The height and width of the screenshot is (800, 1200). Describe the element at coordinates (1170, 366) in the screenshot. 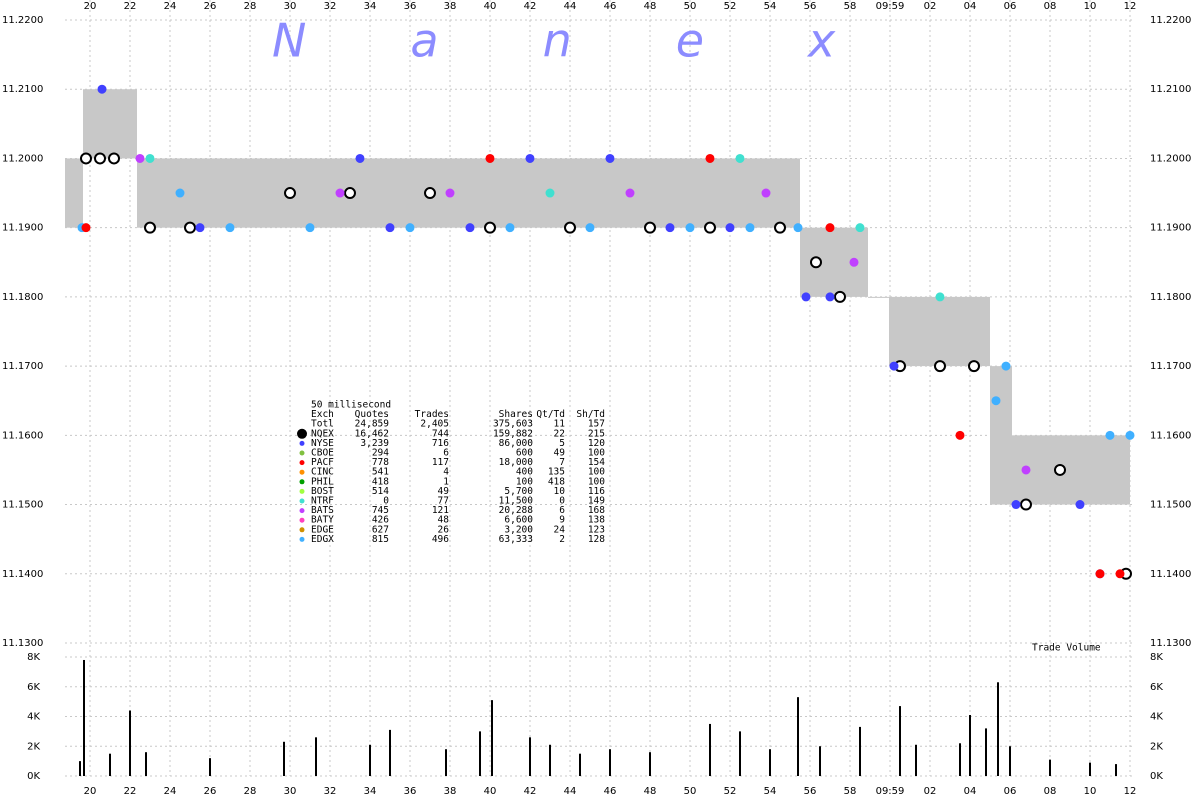

I see `y-tick-label-right: 11.1700` at that location.